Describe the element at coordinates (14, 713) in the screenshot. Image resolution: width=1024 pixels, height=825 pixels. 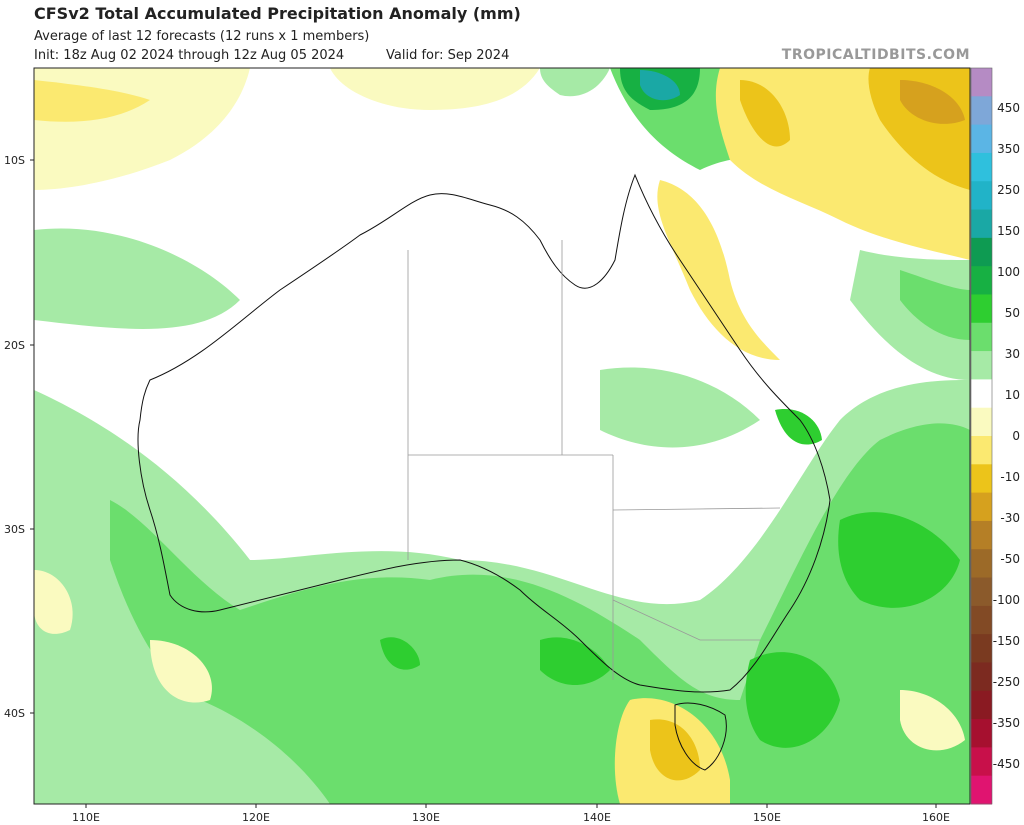
I see `lat-label: 40S` at that location.